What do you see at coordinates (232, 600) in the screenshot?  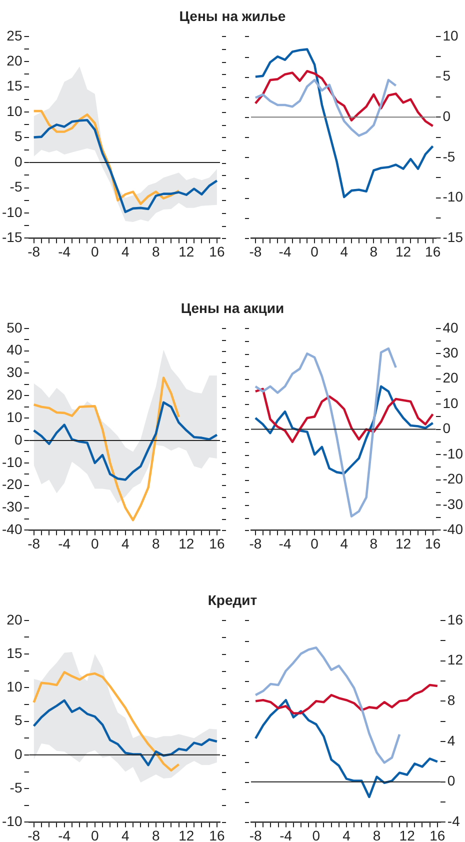 I see `chart-title: Кредит` at bounding box center [232, 600].